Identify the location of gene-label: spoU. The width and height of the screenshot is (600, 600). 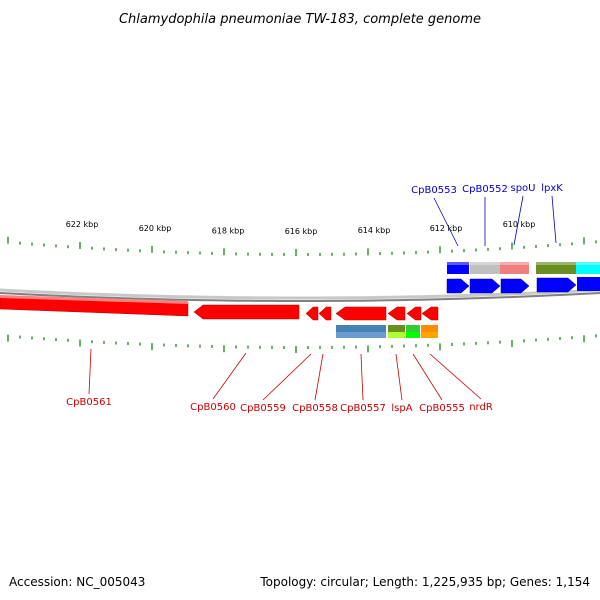
(523, 188).